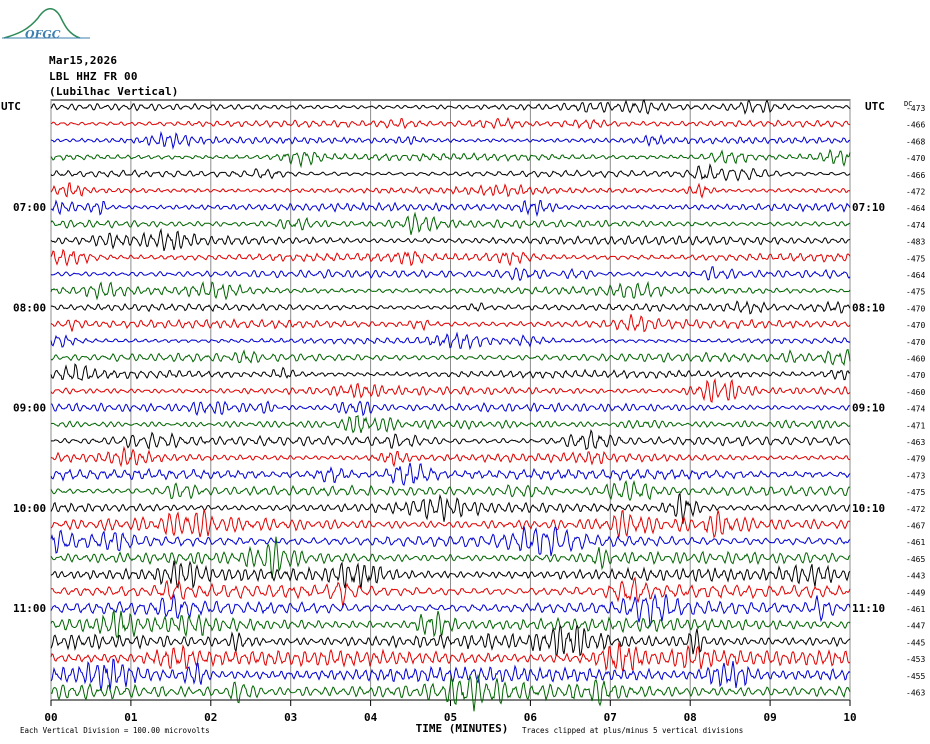 Image resolution: width=930 pixels, height=744 pixels. What do you see at coordinates (210, 717) in the screenshot?
I see `x-tick-label: 02` at bounding box center [210, 717].